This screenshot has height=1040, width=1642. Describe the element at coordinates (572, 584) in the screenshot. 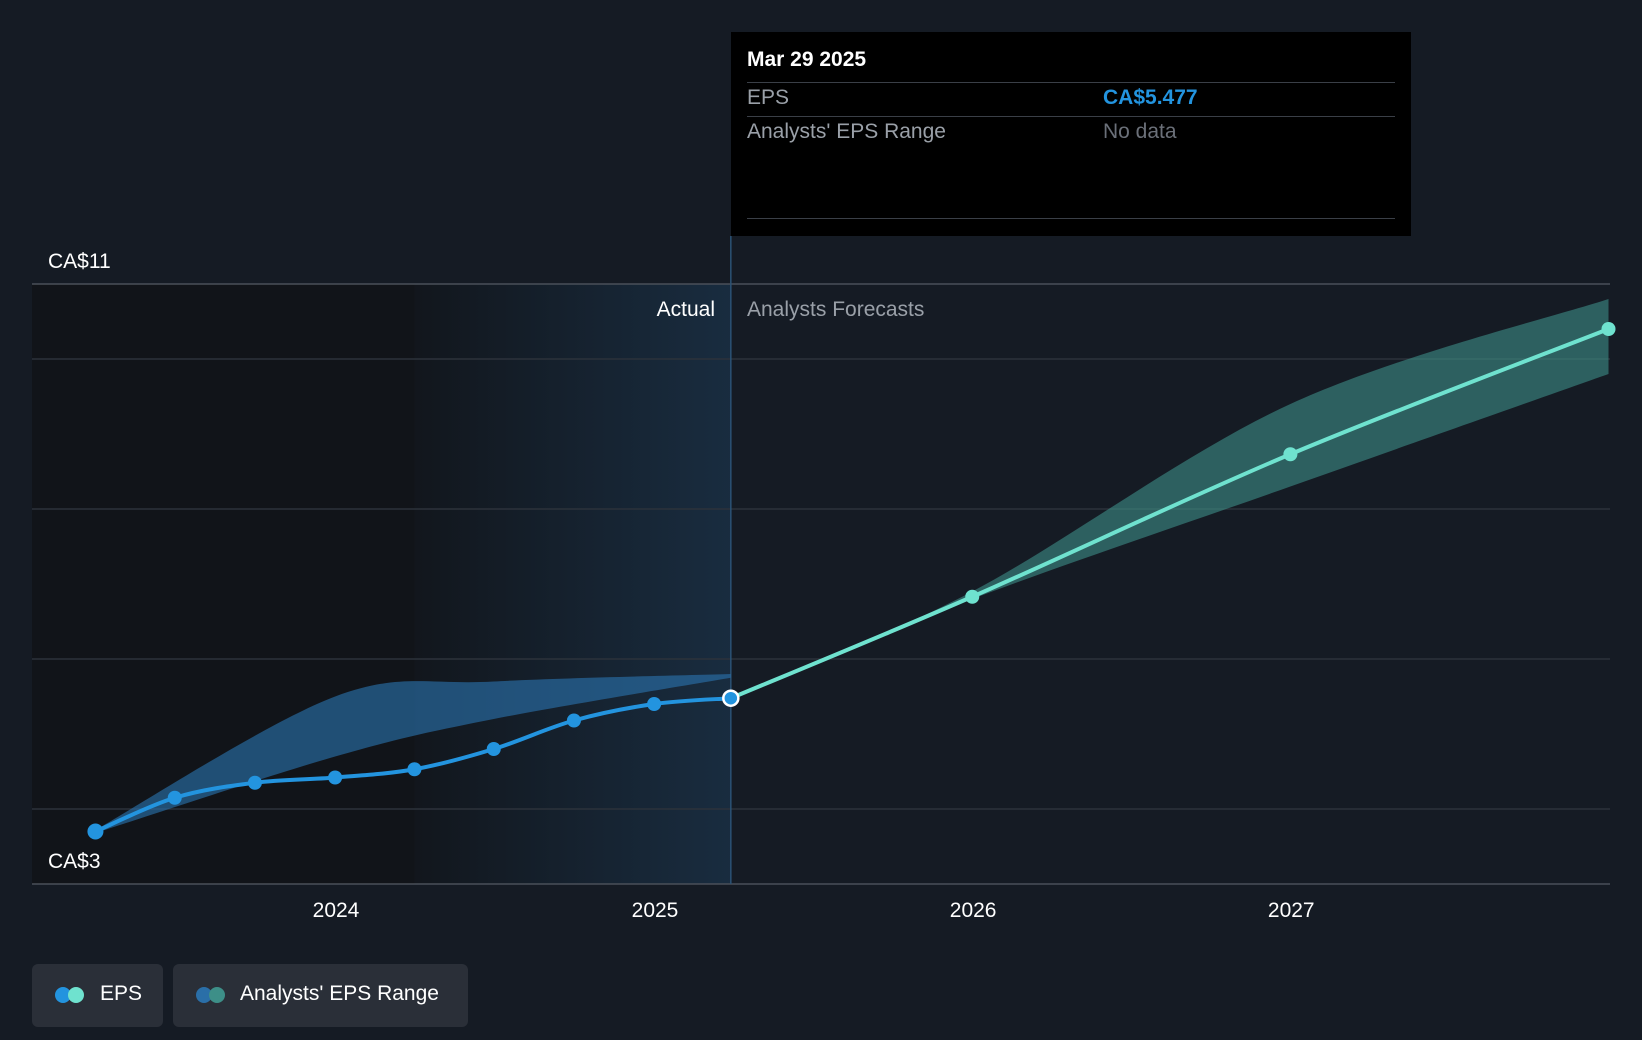

I see `actual-period-highlight` at that location.